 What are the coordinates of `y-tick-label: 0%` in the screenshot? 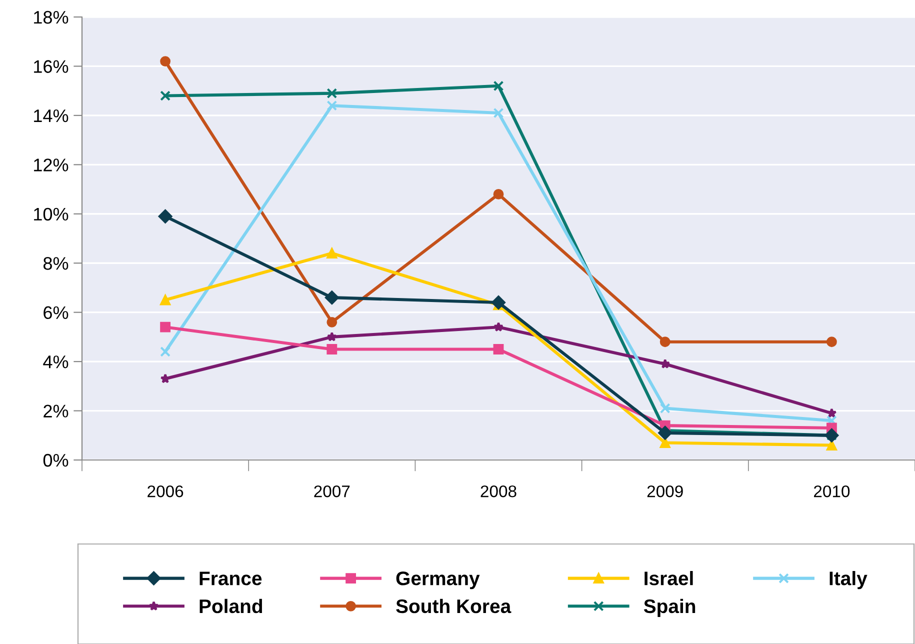 It's located at (55, 460).